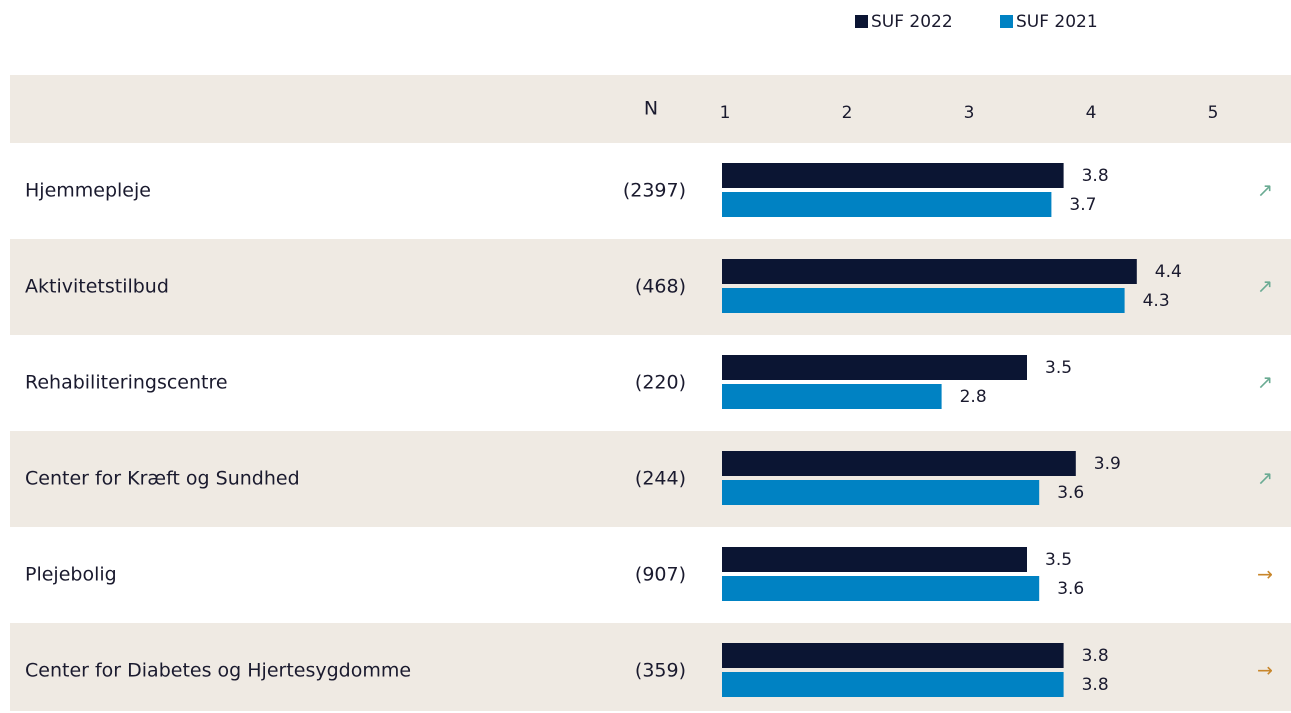 The height and width of the screenshot is (713, 1291). What do you see at coordinates (660, 287) in the screenshot?
I see `n-label: (468)` at bounding box center [660, 287].